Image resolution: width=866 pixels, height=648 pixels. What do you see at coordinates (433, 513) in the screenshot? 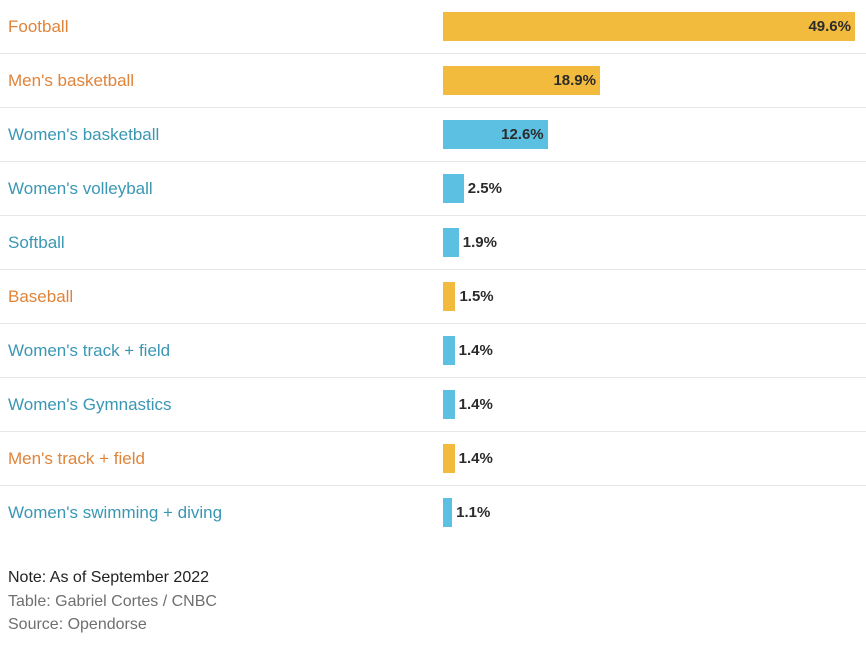
I see `chart-row: Women's swimming + diving 1.1%` at bounding box center [433, 513].